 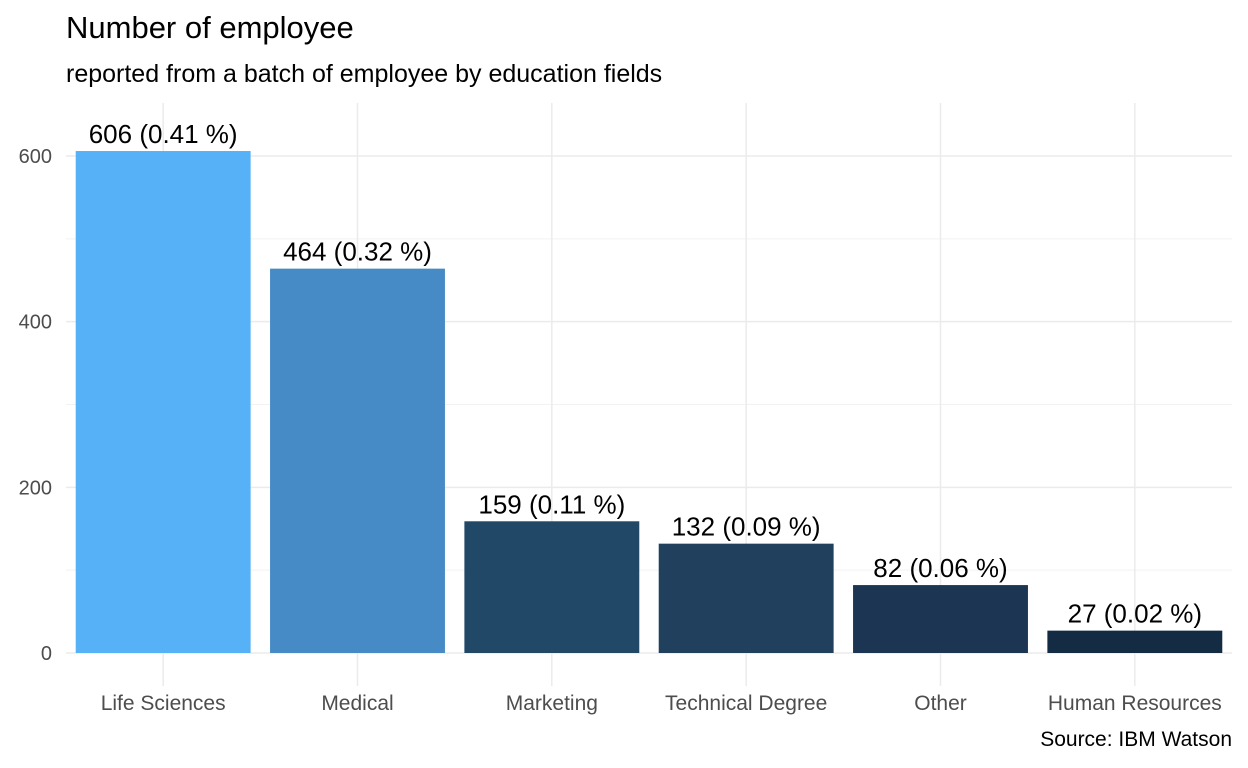 What do you see at coordinates (1136, 739) in the screenshot?
I see `chart-caption: Source: IBM Watson` at bounding box center [1136, 739].